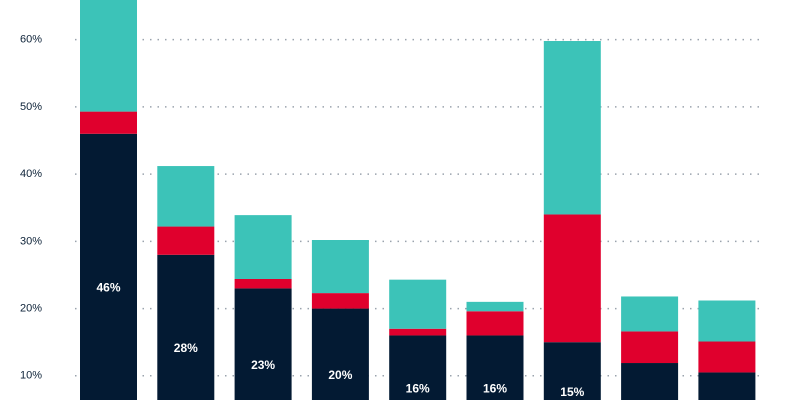 Image resolution: width=800 pixels, height=400 pixels. I want to click on value-label: 15%, so click(572, 392).